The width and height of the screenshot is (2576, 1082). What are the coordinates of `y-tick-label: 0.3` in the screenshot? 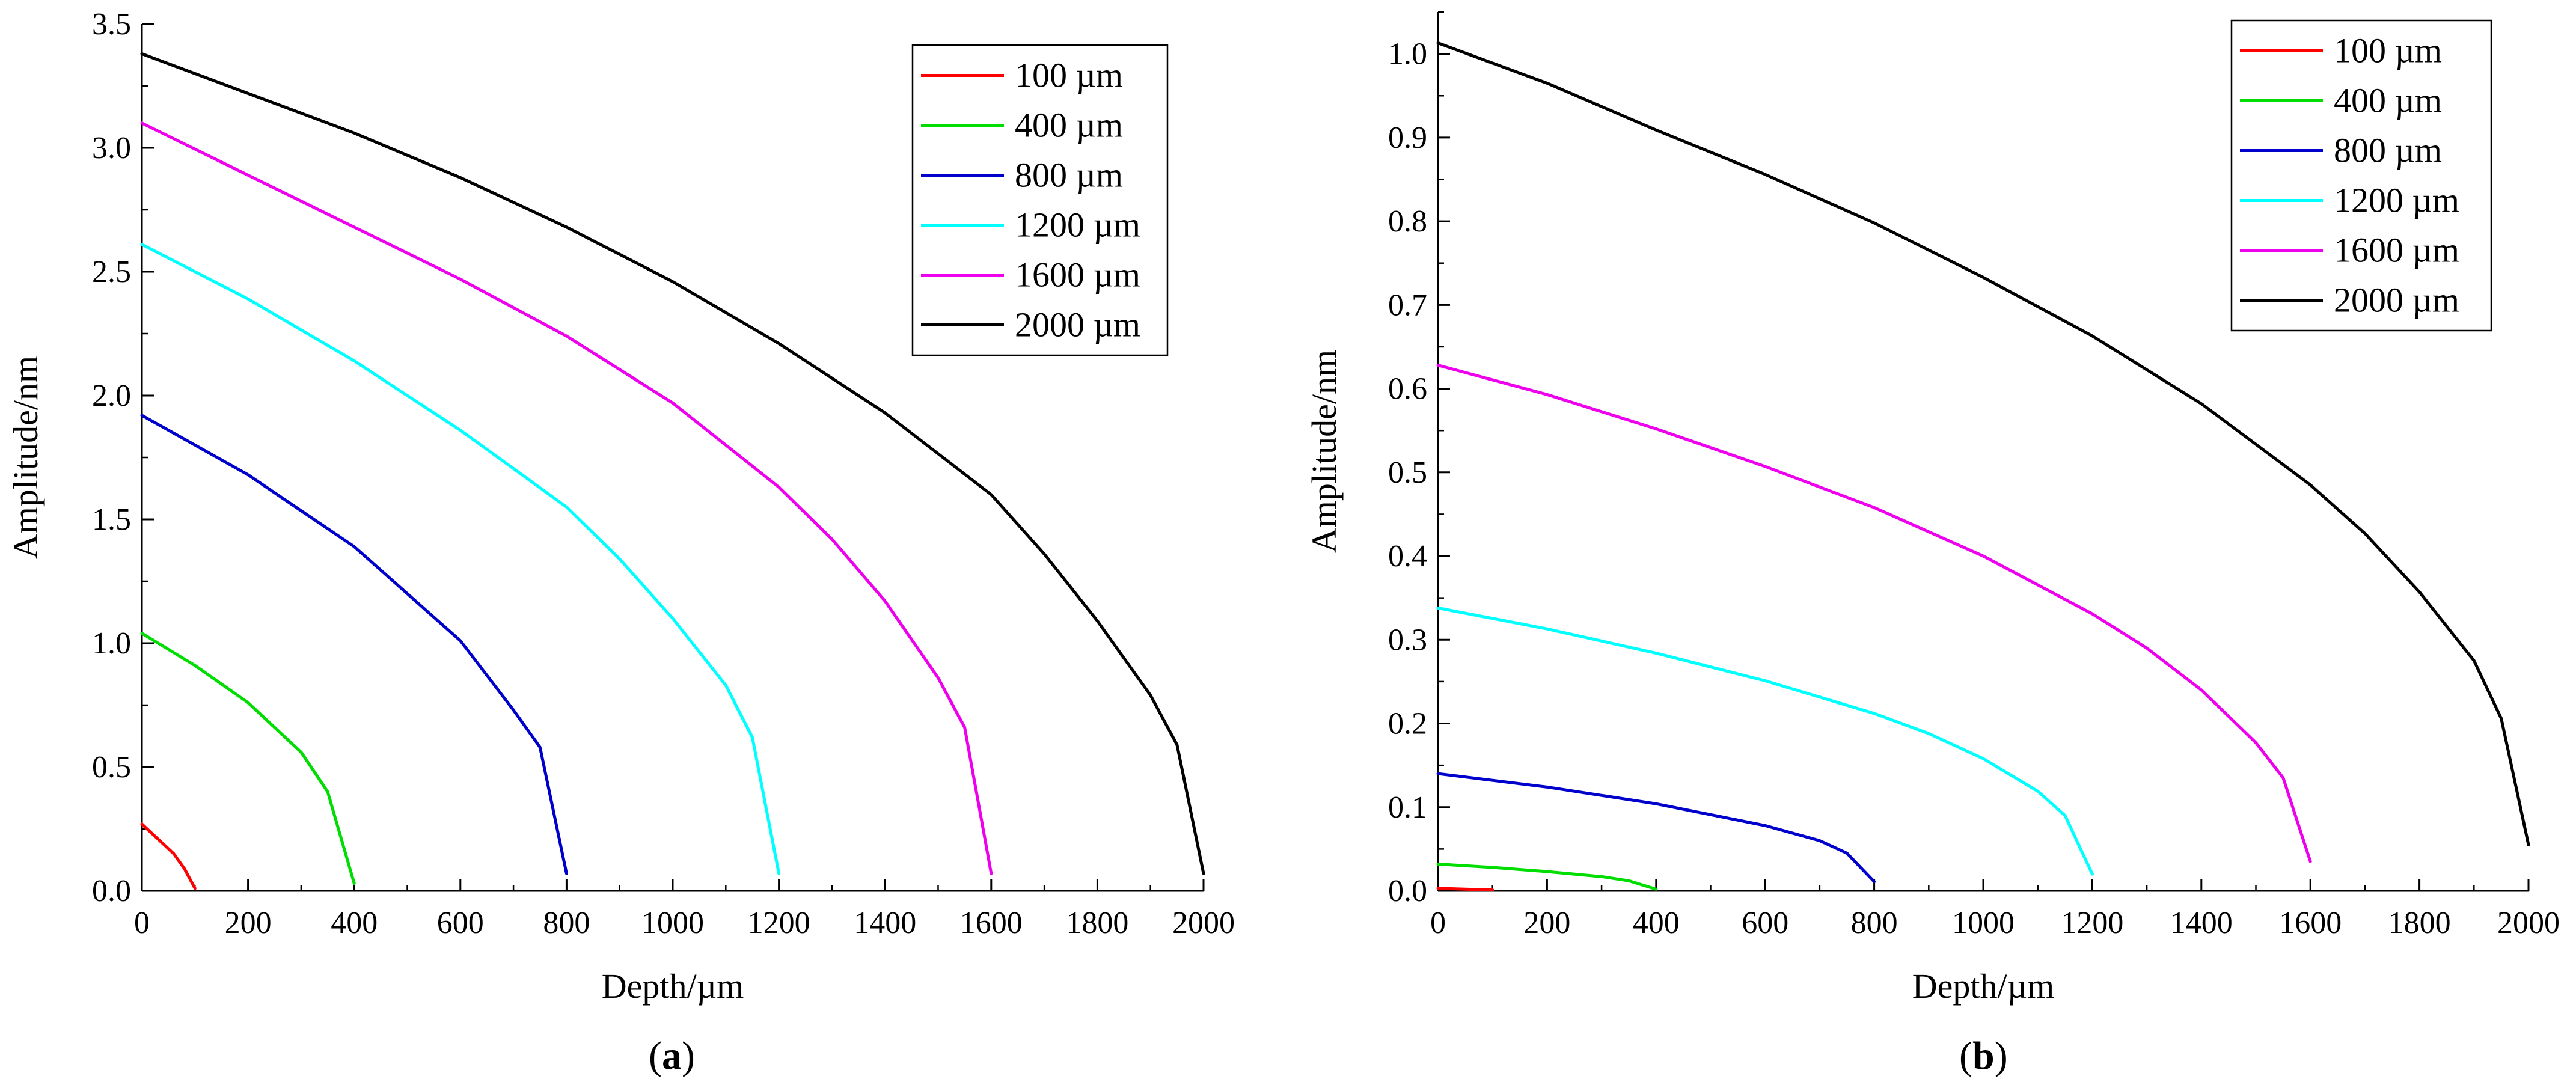 It's located at (1407, 640).